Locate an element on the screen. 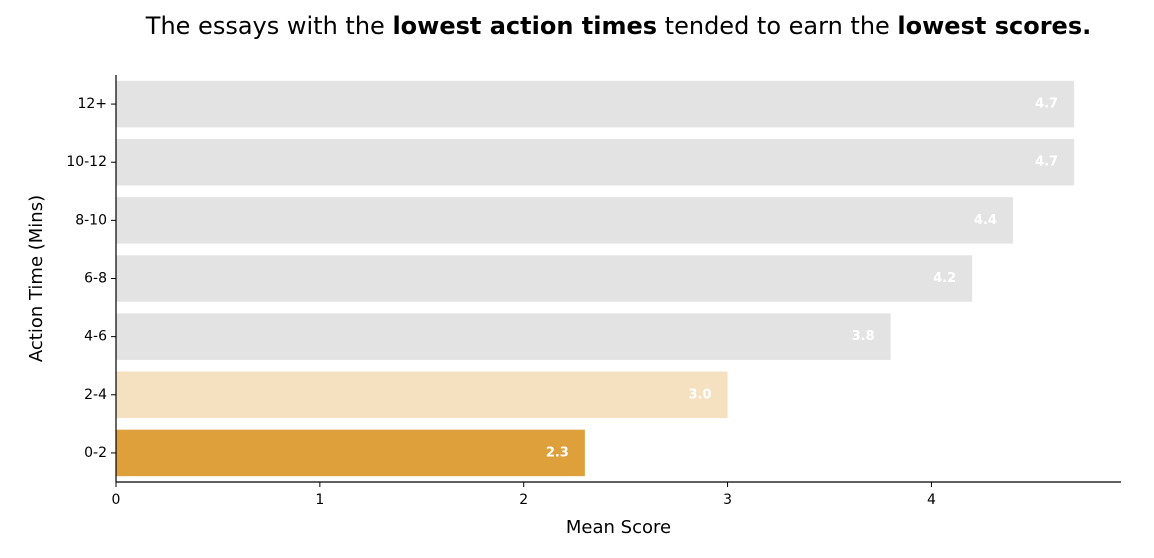 The image size is (1154, 558). x-tick-label: 1 is located at coordinates (319, 500).